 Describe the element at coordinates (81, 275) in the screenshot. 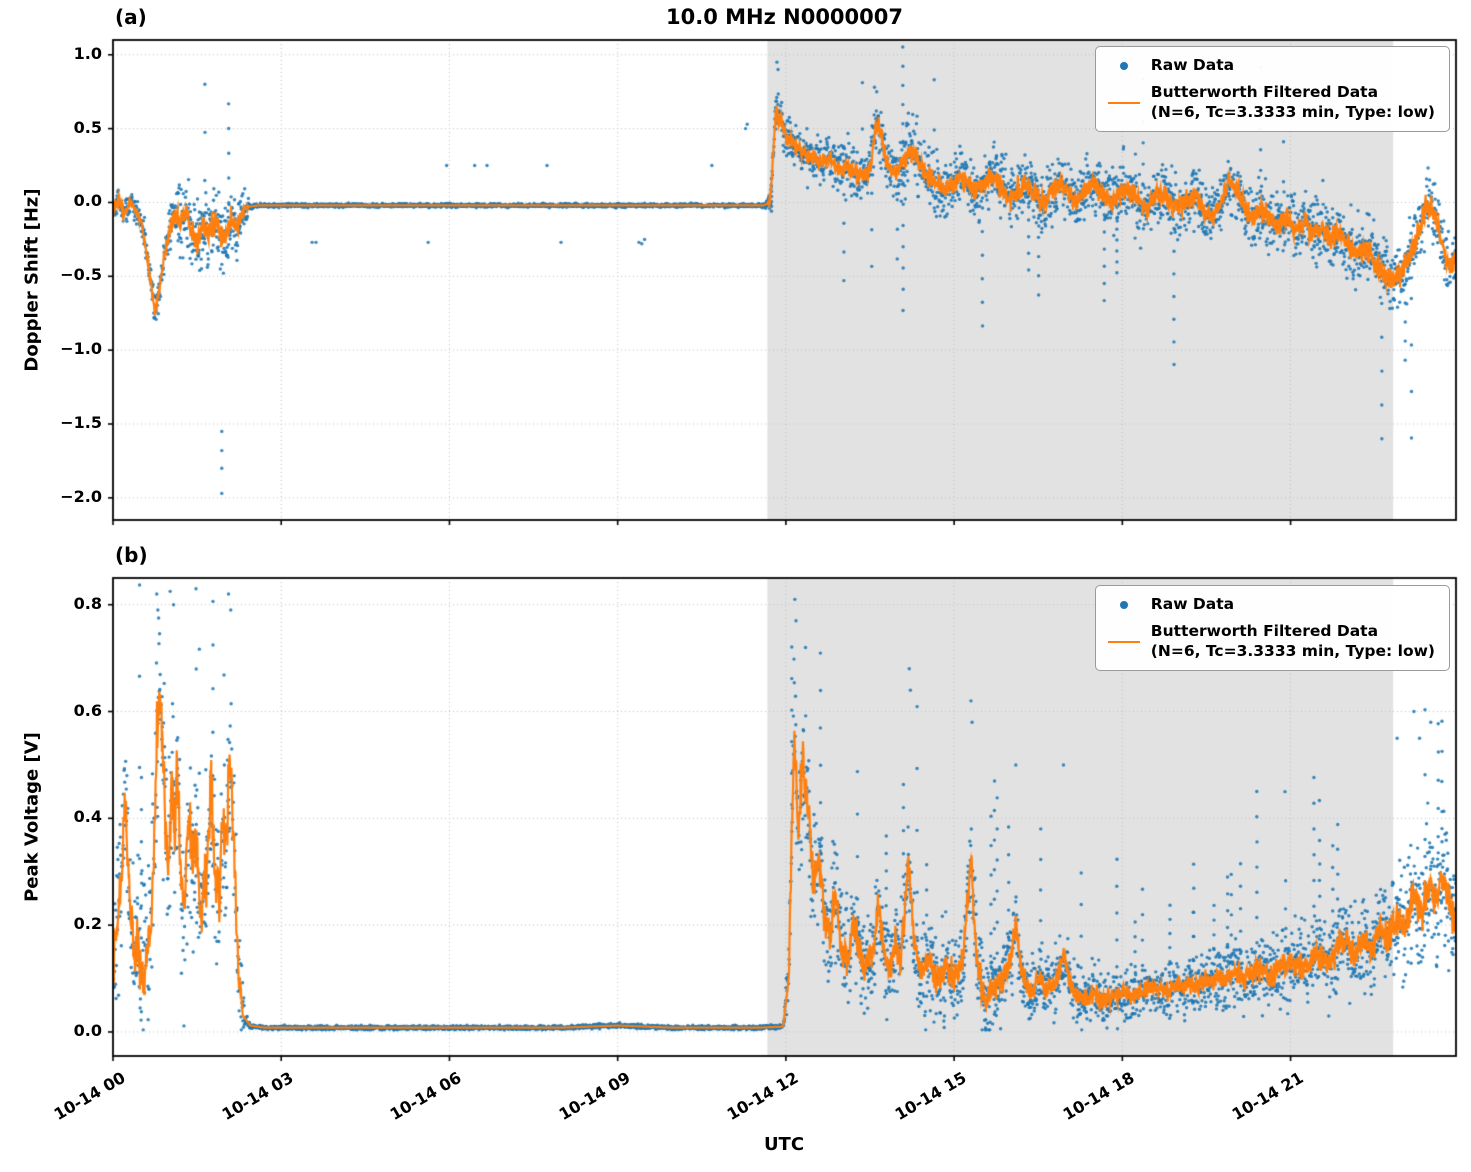

I see `y-tick-label: −0.5` at that location.